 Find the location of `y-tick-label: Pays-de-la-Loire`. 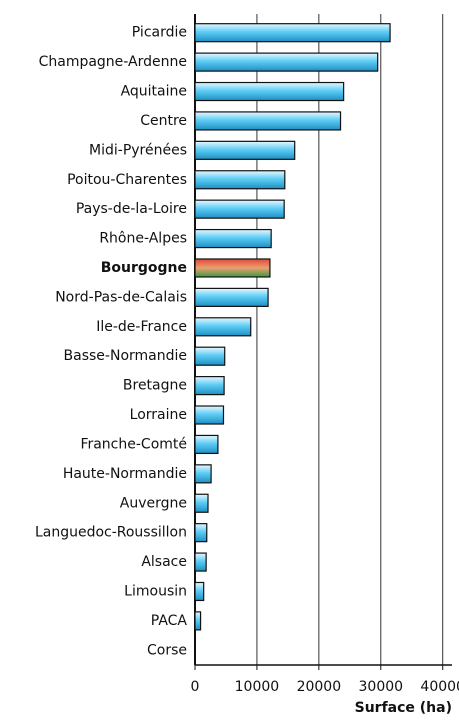

y-tick-label: Pays-de-la-Loire is located at coordinates (131, 209).